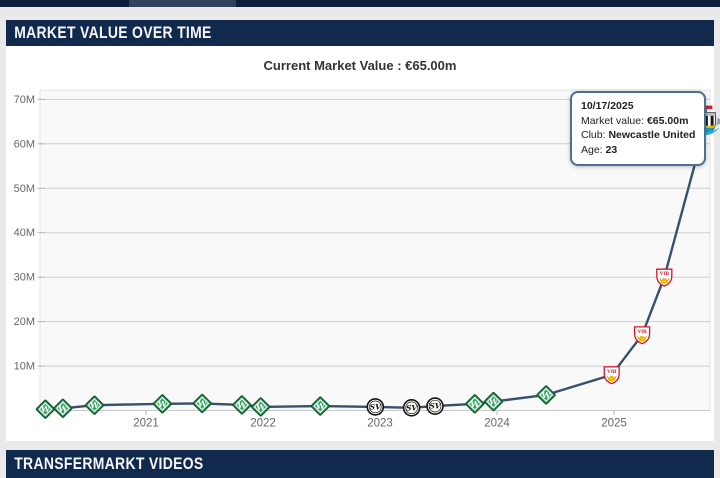 Image resolution: width=720 pixels, height=478 pixels. I want to click on y-tick-label: 60M, so click(24, 144).